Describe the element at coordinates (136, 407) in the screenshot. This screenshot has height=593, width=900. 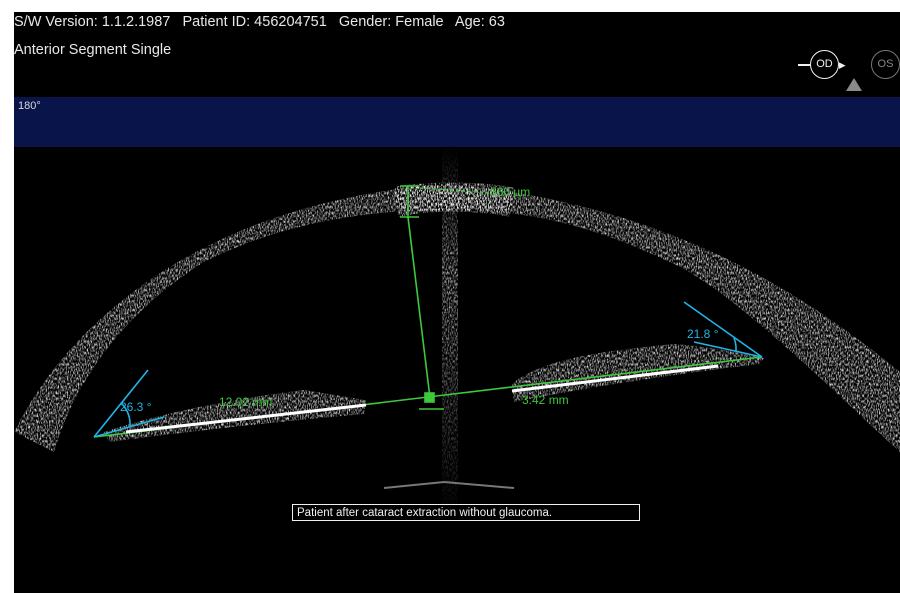
I see `left-angle-label: 26.3 °` at that location.